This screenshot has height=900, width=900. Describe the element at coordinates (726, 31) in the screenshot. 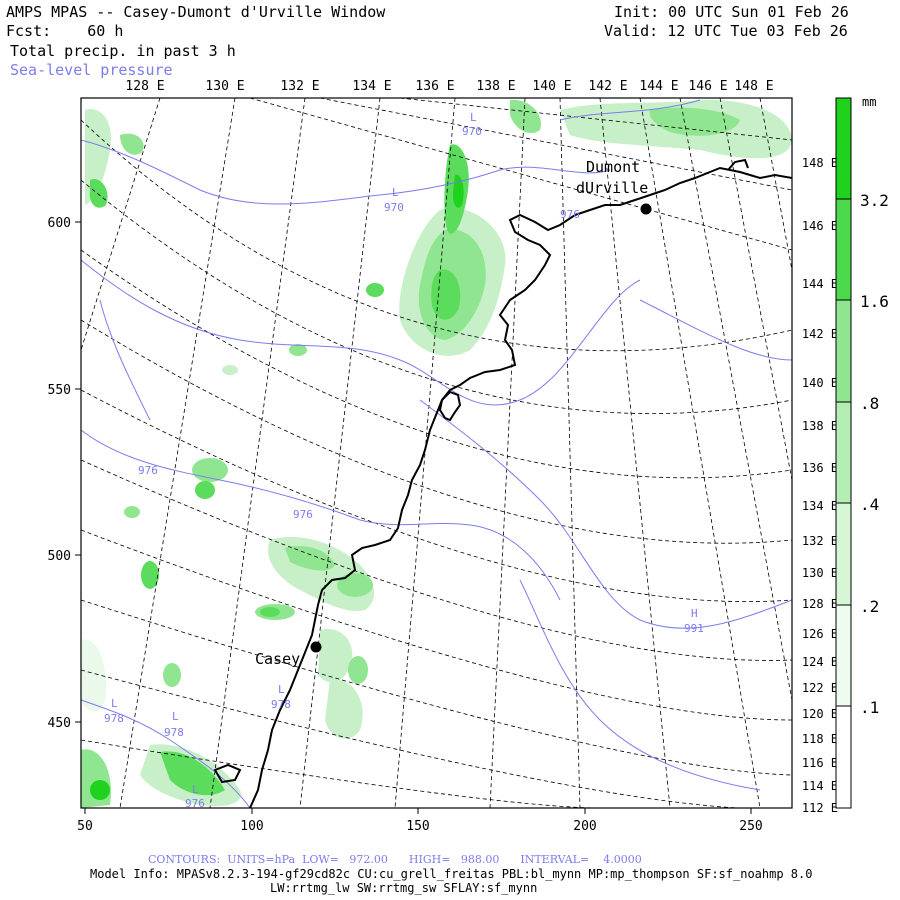

I see `valid-time: Valid: 12 UTC Tue 03 Feb 26` at that location.